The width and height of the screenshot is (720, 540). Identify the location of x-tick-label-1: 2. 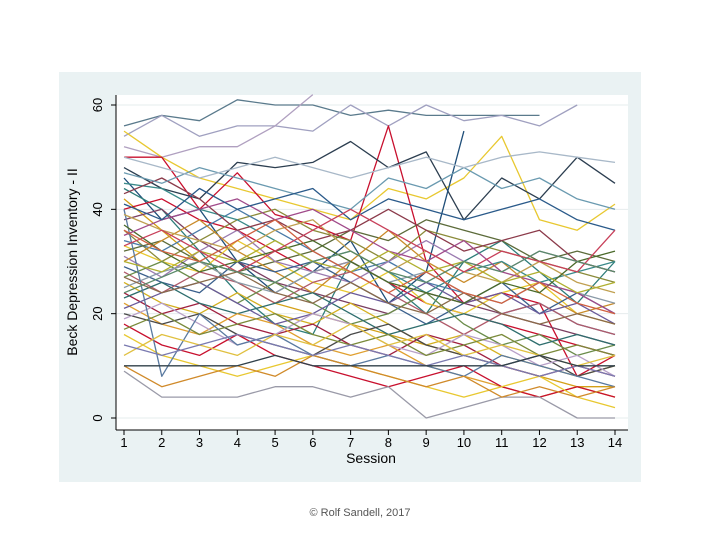
(161, 442).